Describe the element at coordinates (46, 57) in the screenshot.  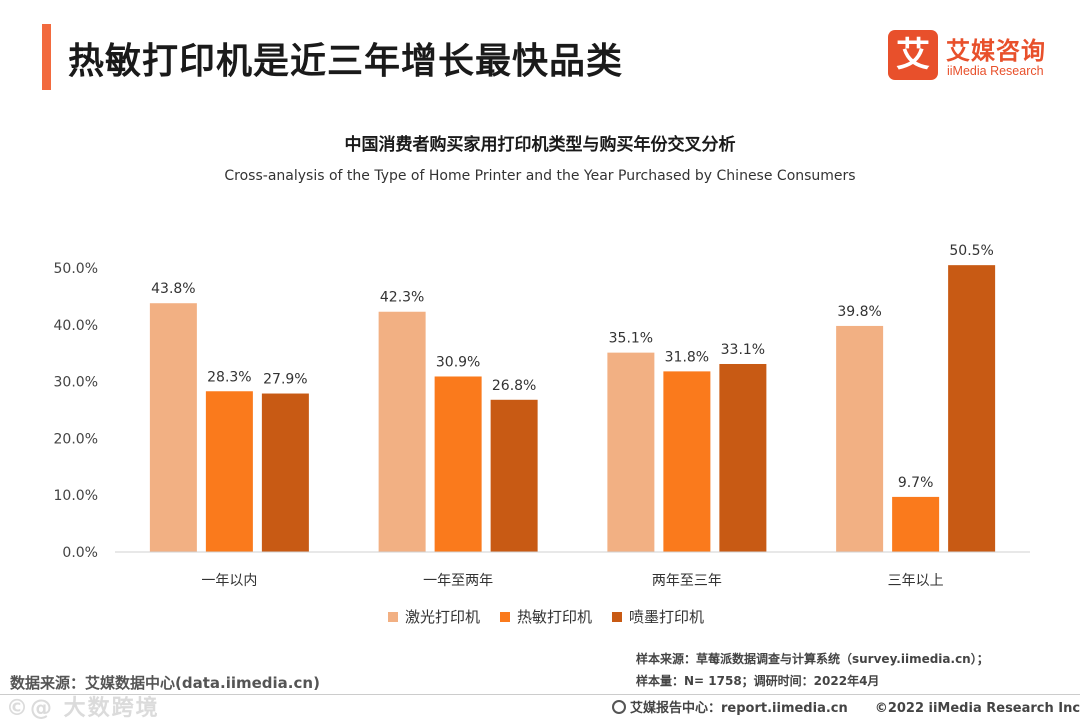
I see `title-accent-bar` at that location.